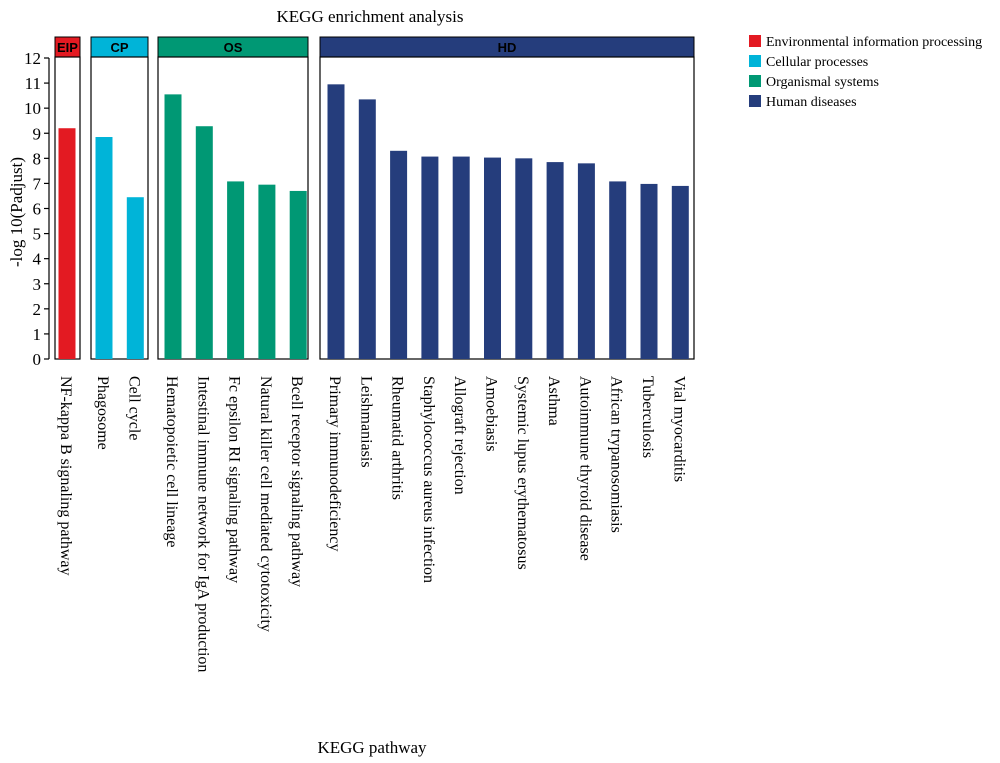  I want to click on y-axis-label: -log 10(Padjust), so click(16, 212).